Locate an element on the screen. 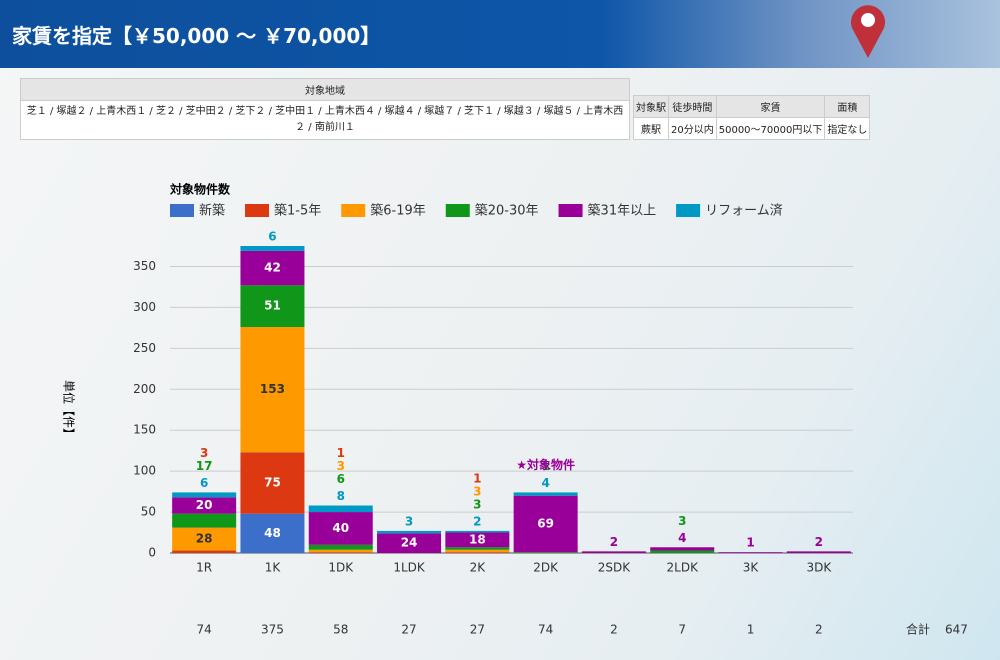 The image size is (1000, 660). data-label: 8 is located at coordinates (341, 496).